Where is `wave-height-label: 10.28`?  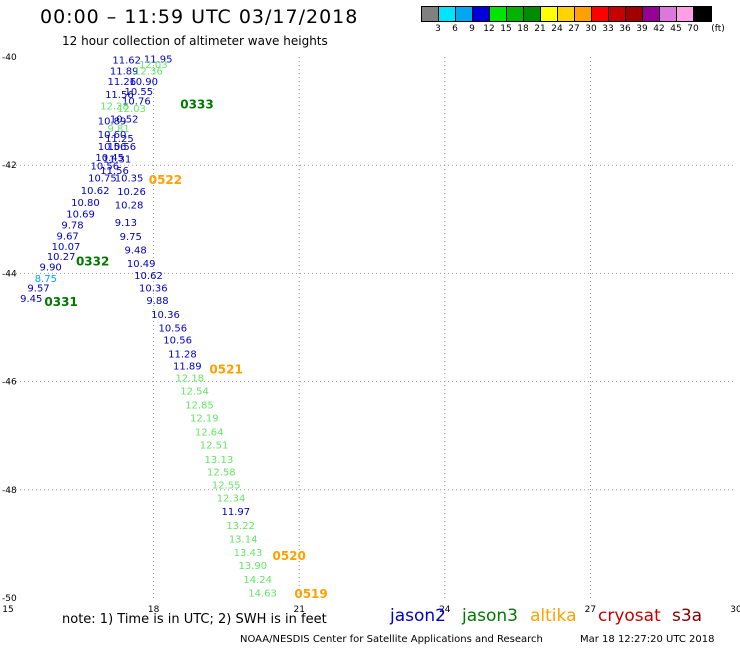
wave-height-label: 10.28 is located at coordinates (129, 205).